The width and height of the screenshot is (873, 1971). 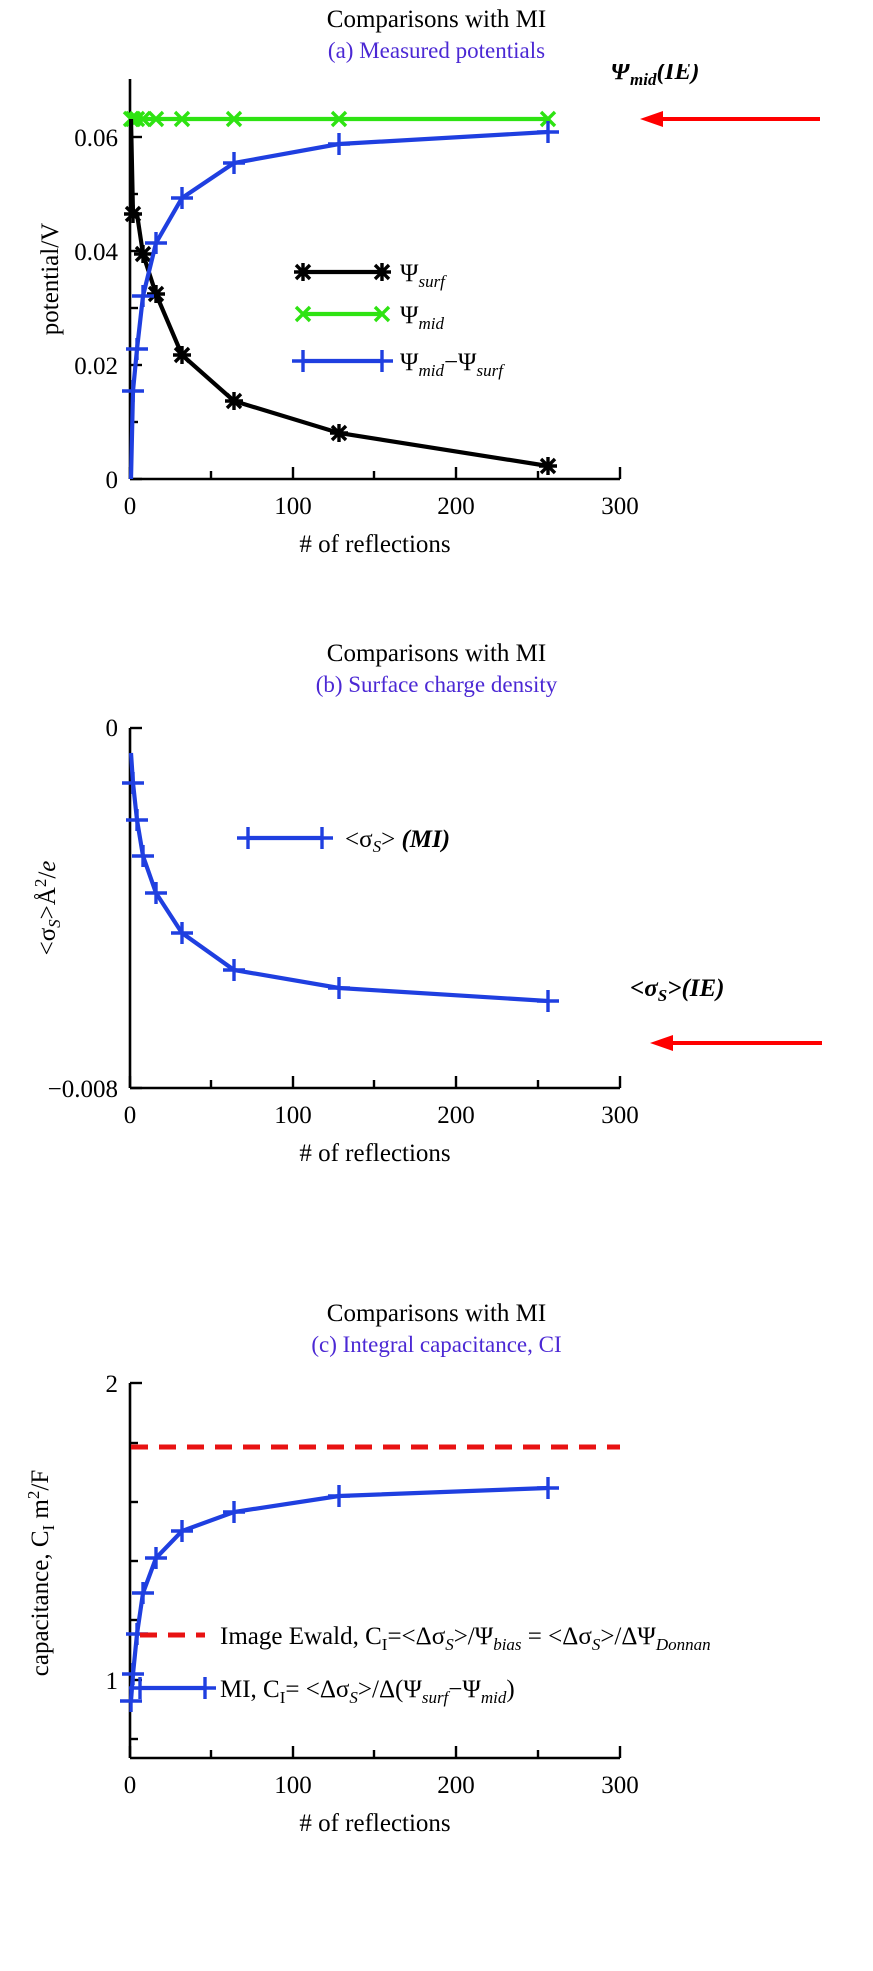 I want to click on red-arrow-b, so click(x=736, y=1043).